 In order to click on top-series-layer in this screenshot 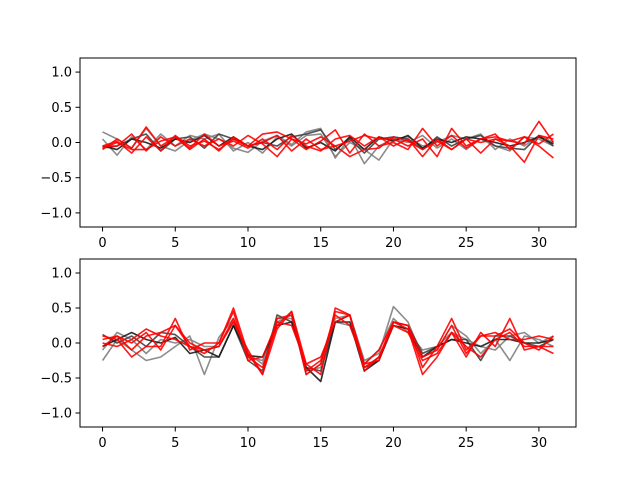, I will do `click(328, 142)`.